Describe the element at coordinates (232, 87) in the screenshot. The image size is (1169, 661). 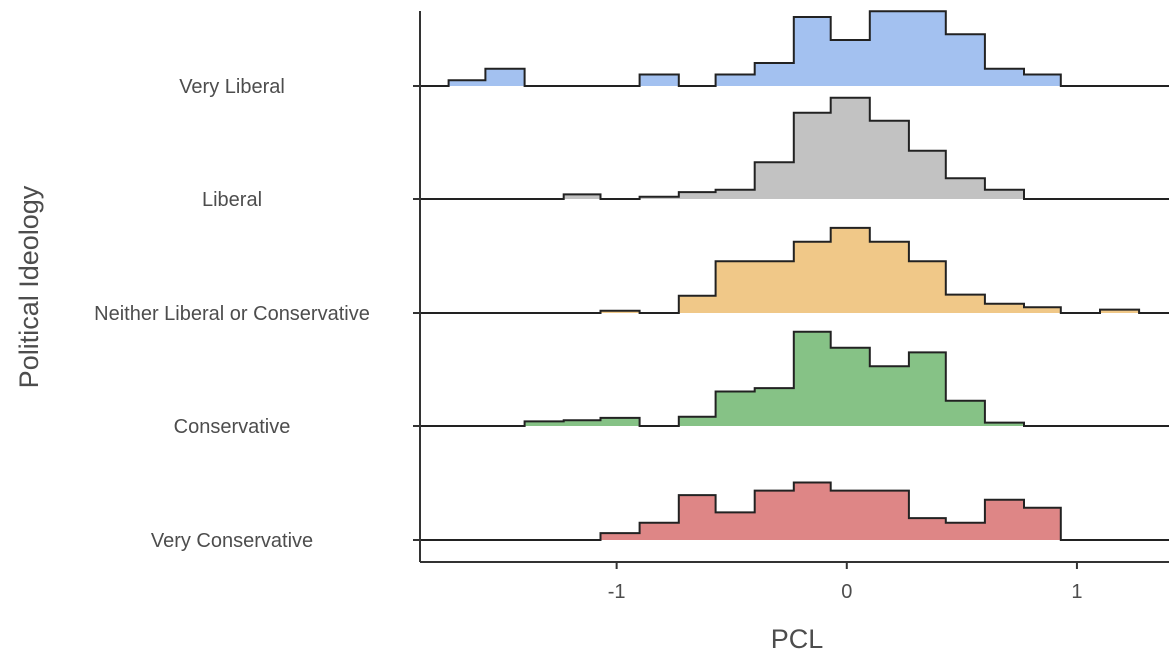
I see `y-tick-label-very-liberal: Very Liberal` at that location.